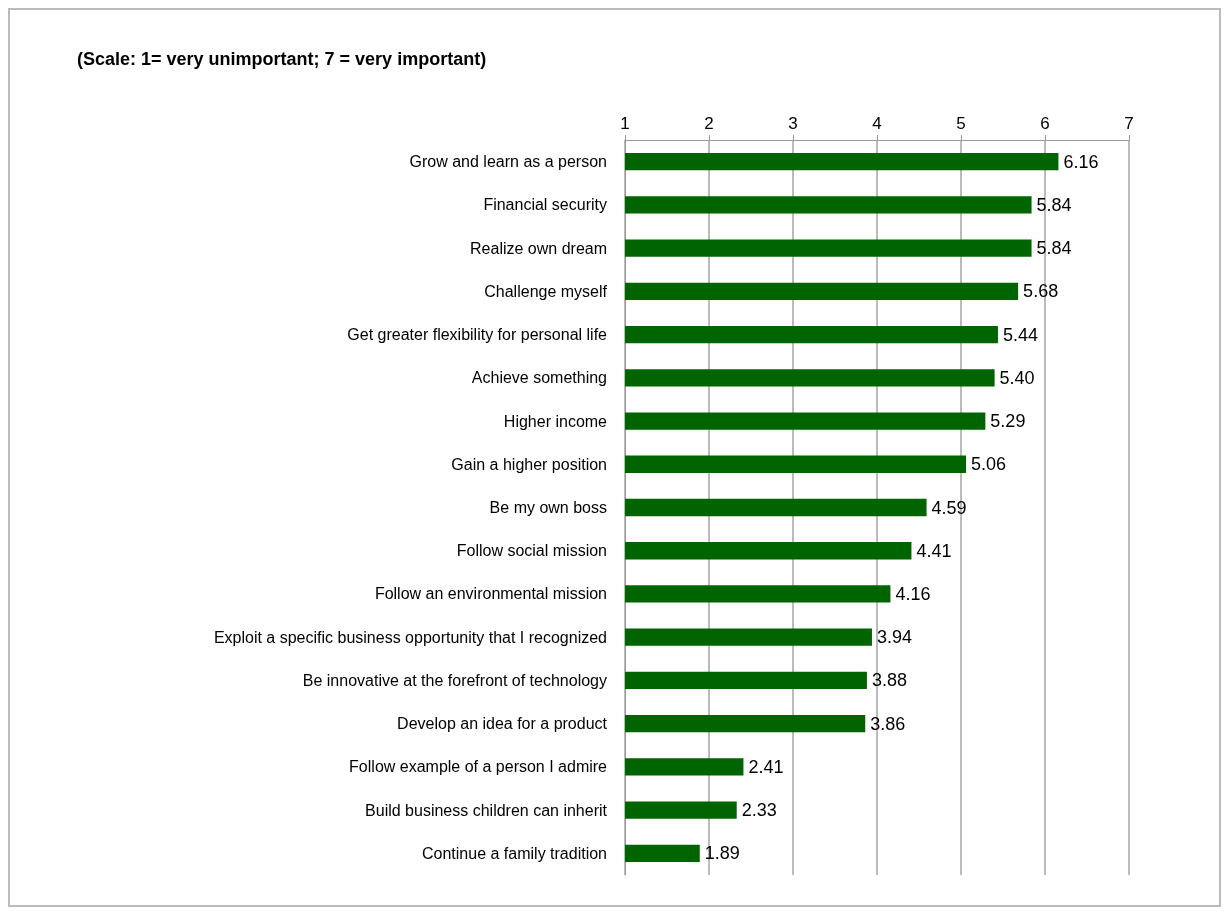 The height and width of the screenshot is (917, 1231). I want to click on y-tick-label: Continue a family tradition, so click(514, 853).